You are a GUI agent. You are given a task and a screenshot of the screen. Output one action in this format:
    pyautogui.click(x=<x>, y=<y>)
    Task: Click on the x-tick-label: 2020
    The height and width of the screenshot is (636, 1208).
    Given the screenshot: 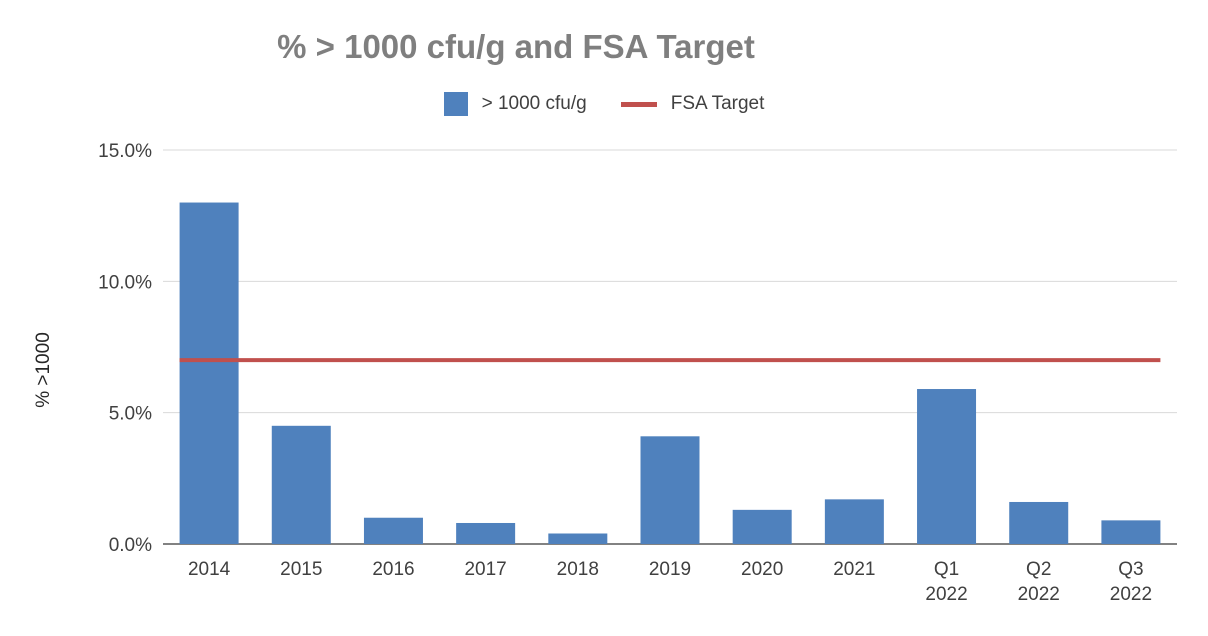 What is the action you would take?
    pyautogui.click(x=762, y=569)
    